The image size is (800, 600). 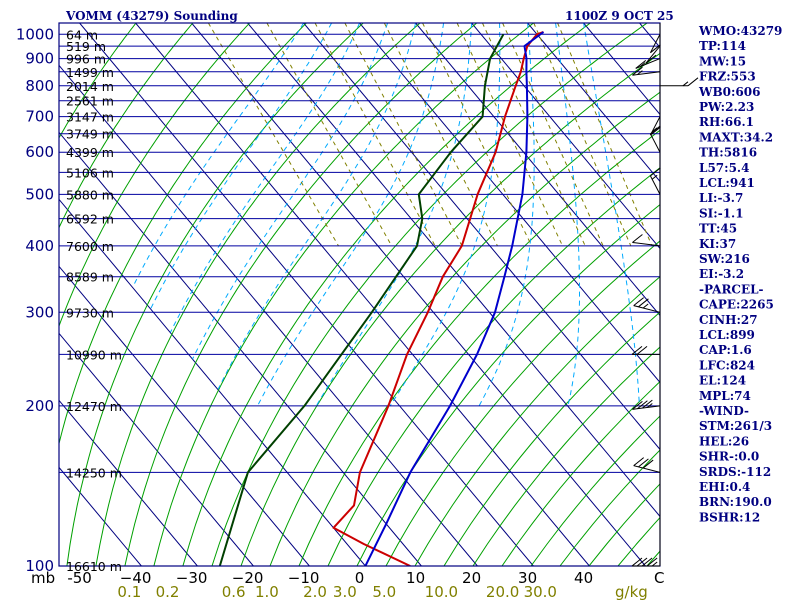 I want to click on pressure-tick-label: 100, so click(x=39, y=566).